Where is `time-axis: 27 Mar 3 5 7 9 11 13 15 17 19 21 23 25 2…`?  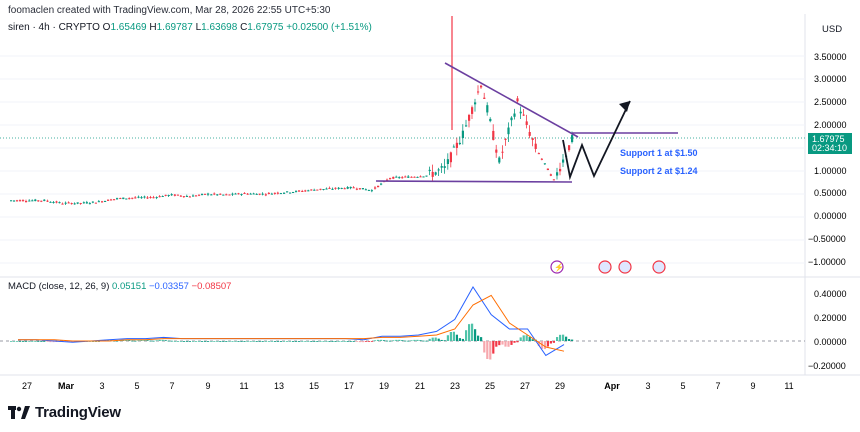
time-axis: 27 Mar 3 5 7 9 11 13 15 17 19 21 23 25 2… is located at coordinates (408, 386).